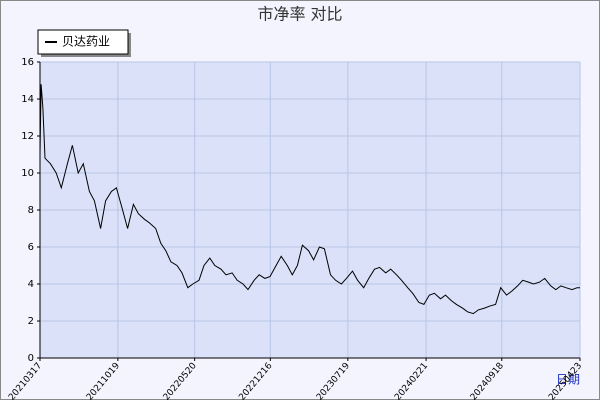  Describe the element at coordinates (31, 358) in the screenshot. I see `y-tick-label: 0` at that location.